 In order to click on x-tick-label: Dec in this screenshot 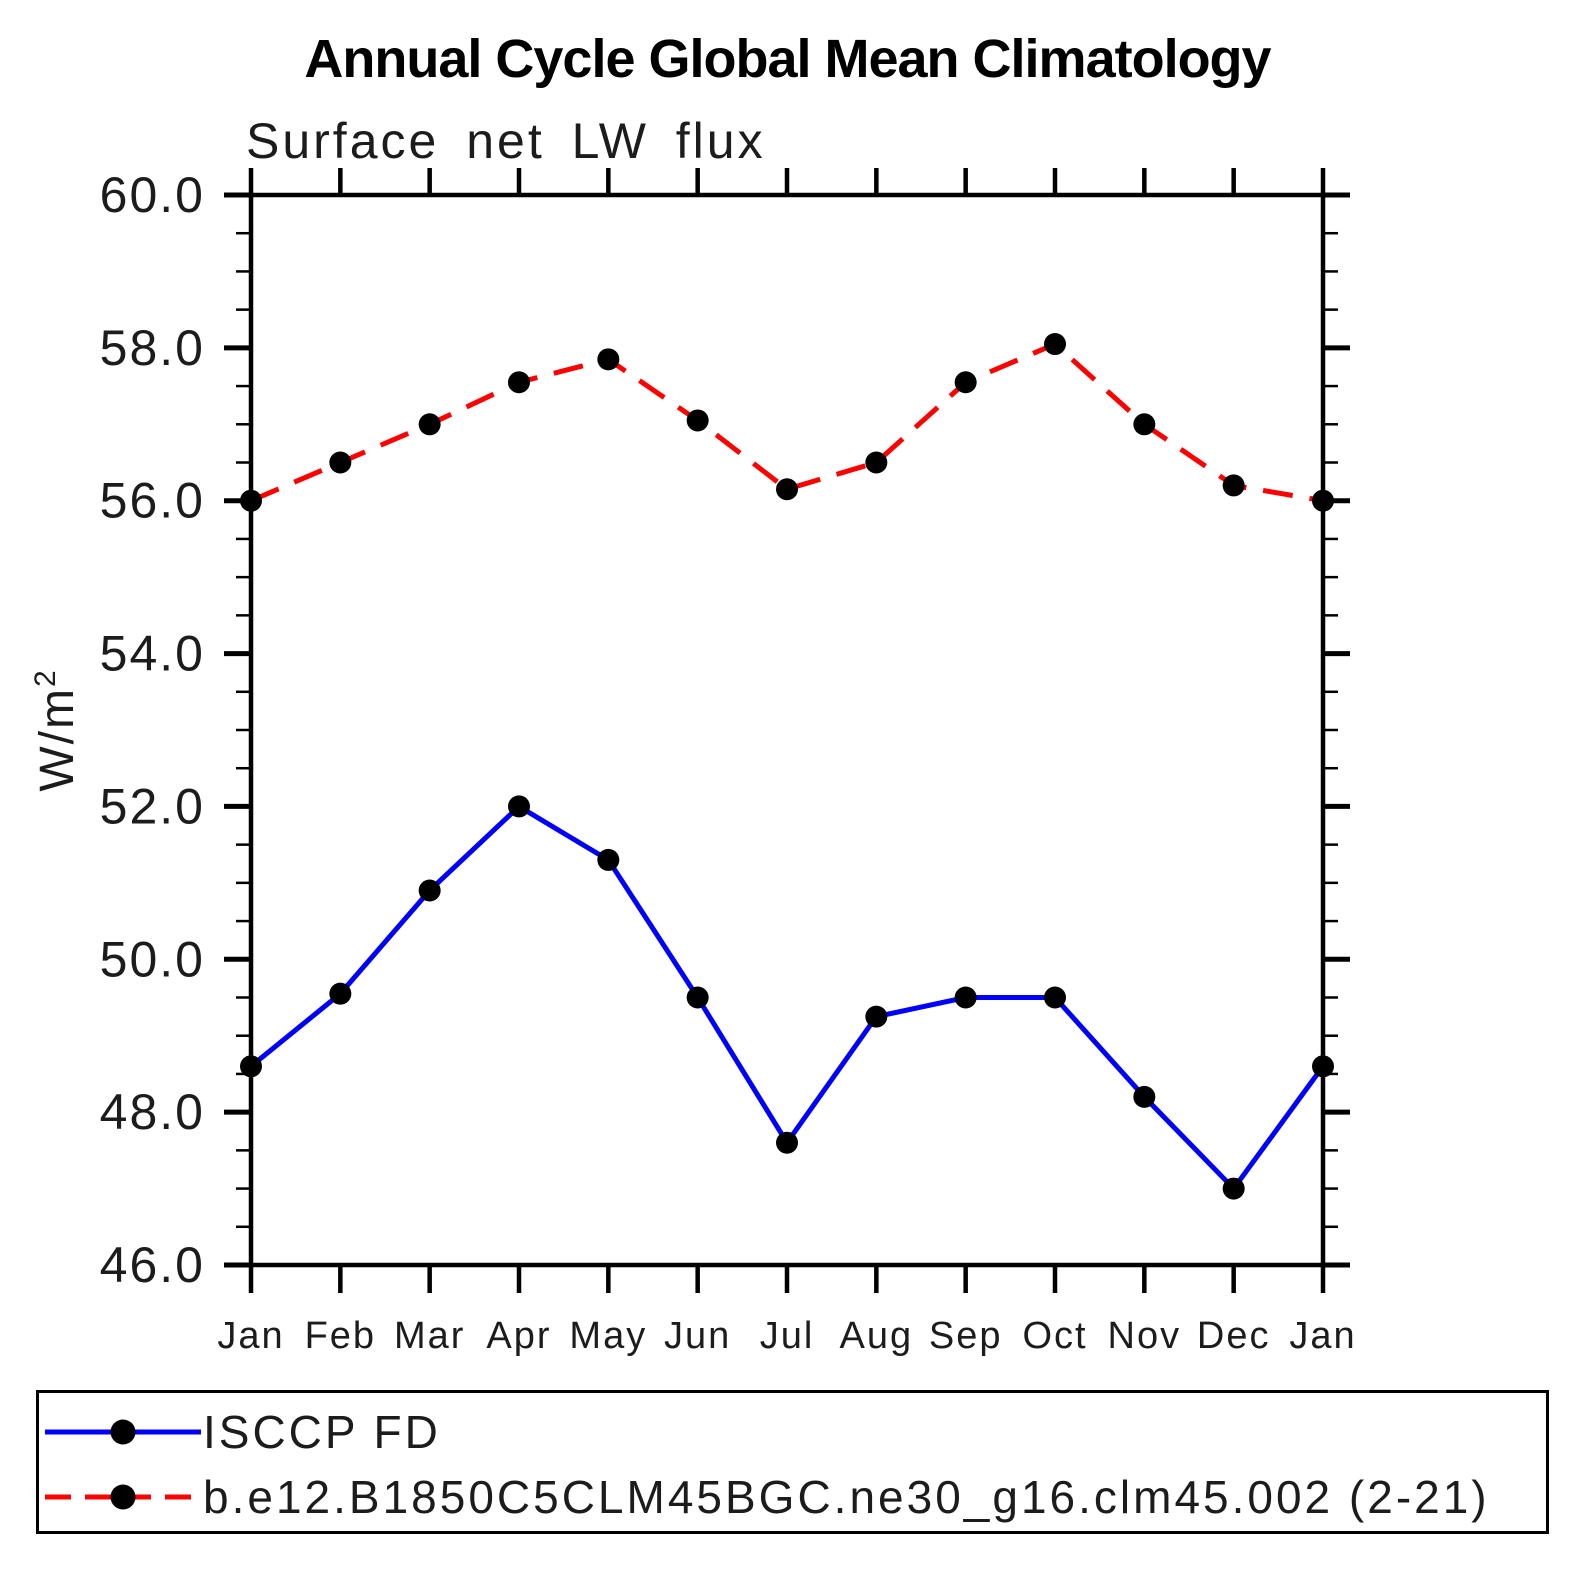, I will do `click(1234, 1336)`.